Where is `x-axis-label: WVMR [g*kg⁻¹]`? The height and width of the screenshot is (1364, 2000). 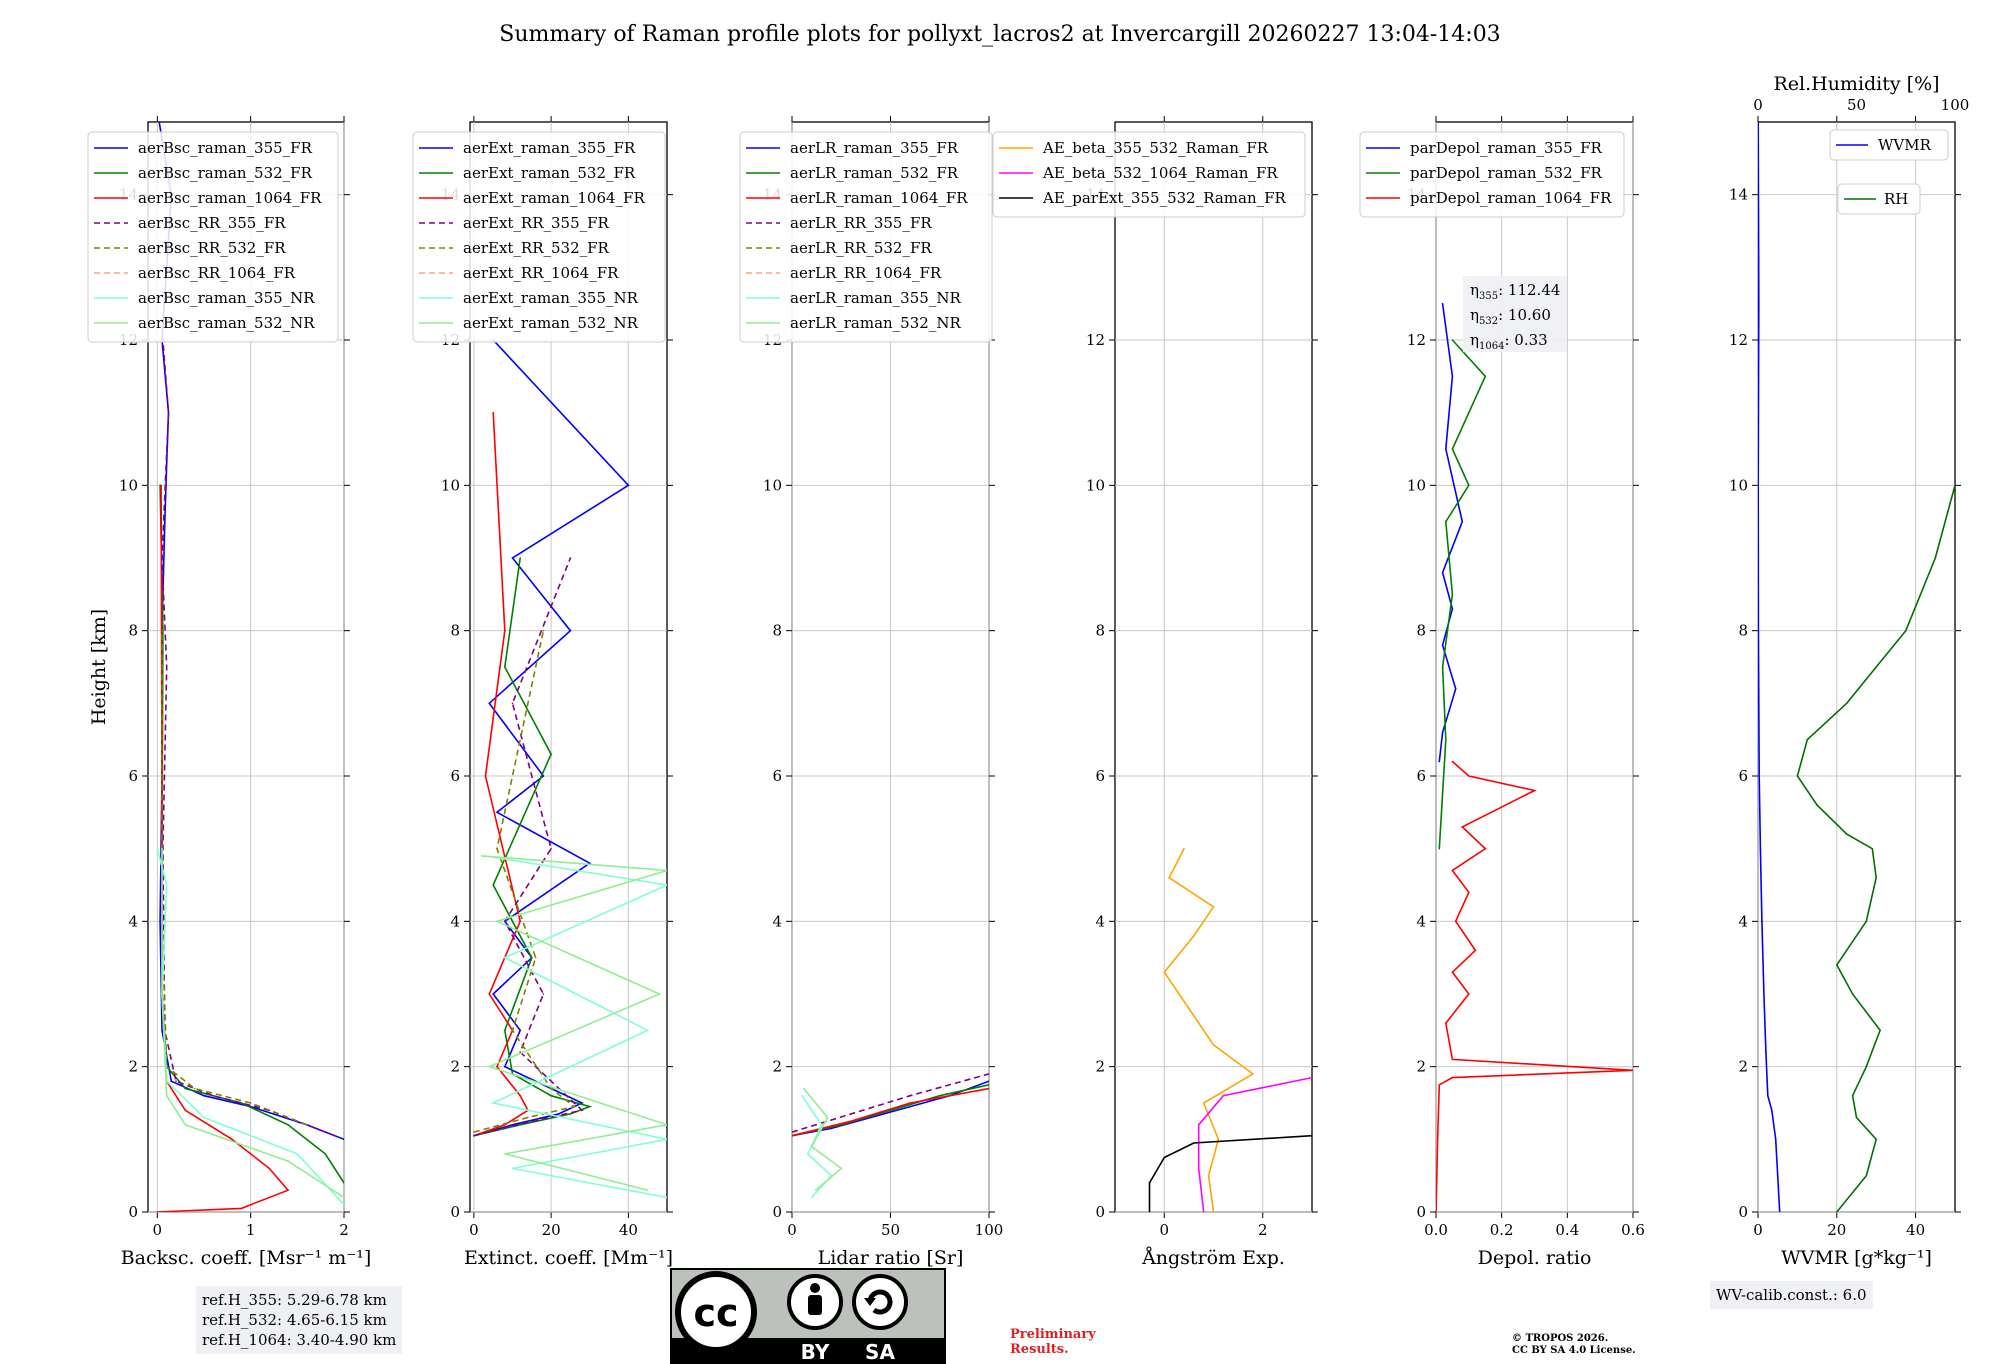 x-axis-label: WVMR [g*kg⁻¹] is located at coordinates (1856, 1258).